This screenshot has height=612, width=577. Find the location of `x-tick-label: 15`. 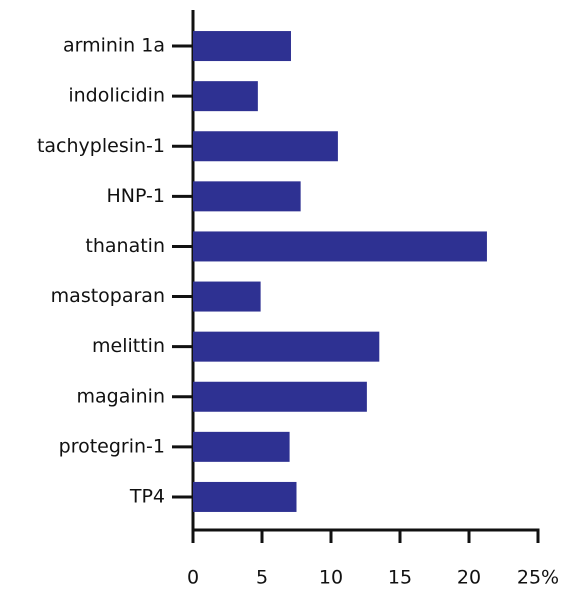

x-tick-label: 15 is located at coordinates (400, 578).